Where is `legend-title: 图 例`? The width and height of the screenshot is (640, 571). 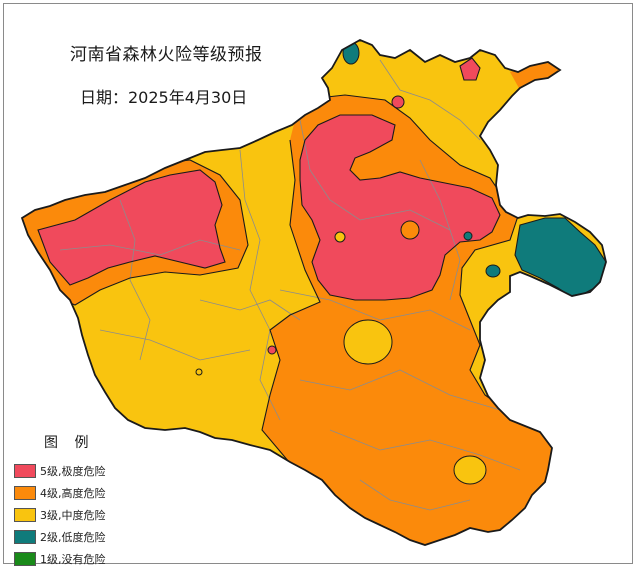
legend-title: 图 例 is located at coordinates (69, 443).